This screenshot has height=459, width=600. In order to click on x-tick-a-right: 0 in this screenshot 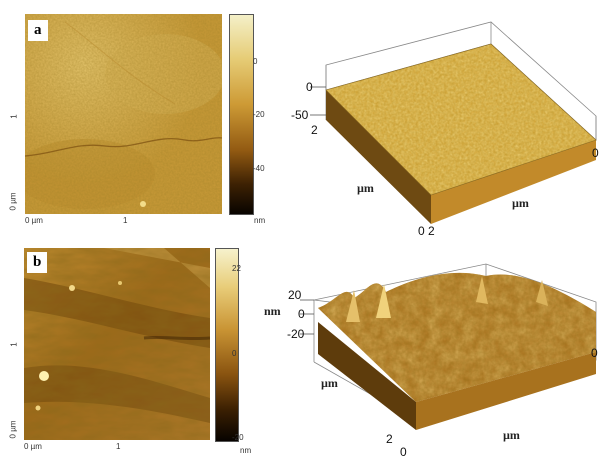, I will do `click(595, 153)`.